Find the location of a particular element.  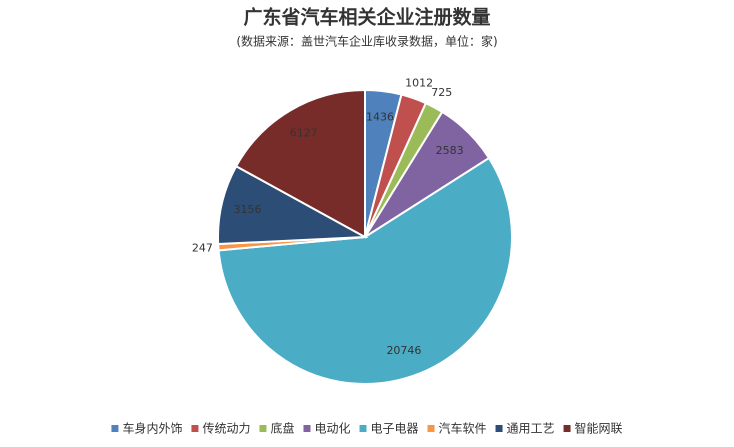

legend-label: 车身内外饰 is located at coordinates (152, 428).